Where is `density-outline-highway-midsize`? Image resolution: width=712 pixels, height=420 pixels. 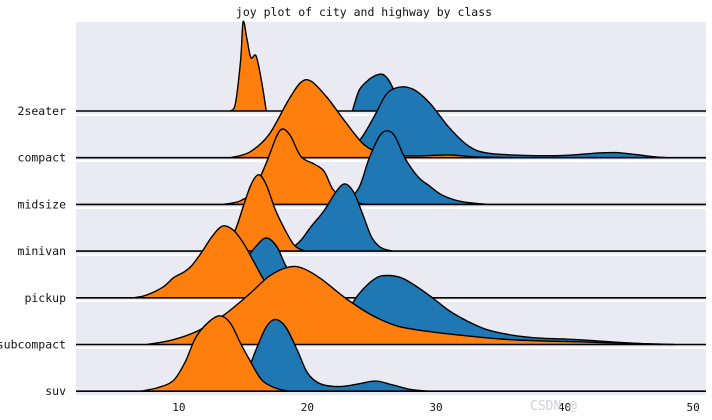 density-outline-highway-midsize is located at coordinates (407, 168).